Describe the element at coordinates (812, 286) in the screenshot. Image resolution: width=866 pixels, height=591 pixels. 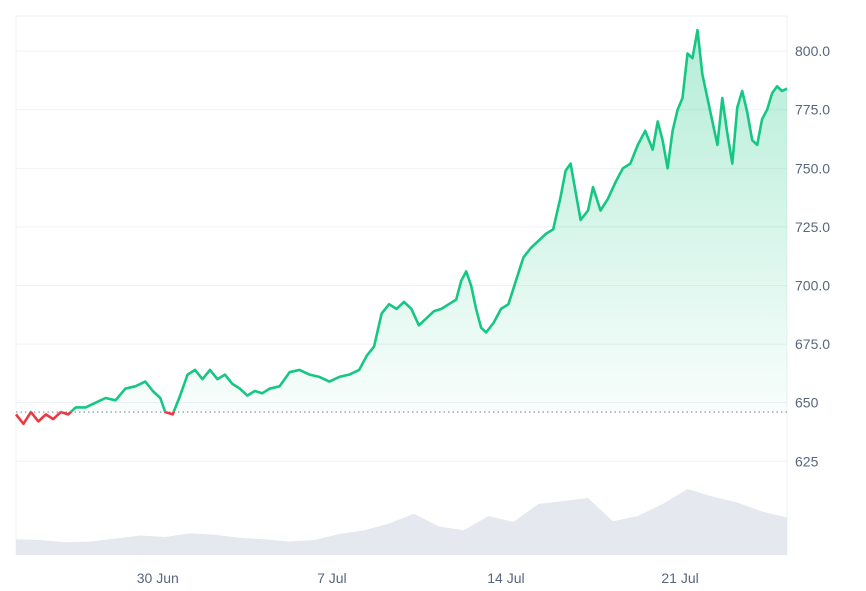
I see `y-tick-label: 700.0` at that location.